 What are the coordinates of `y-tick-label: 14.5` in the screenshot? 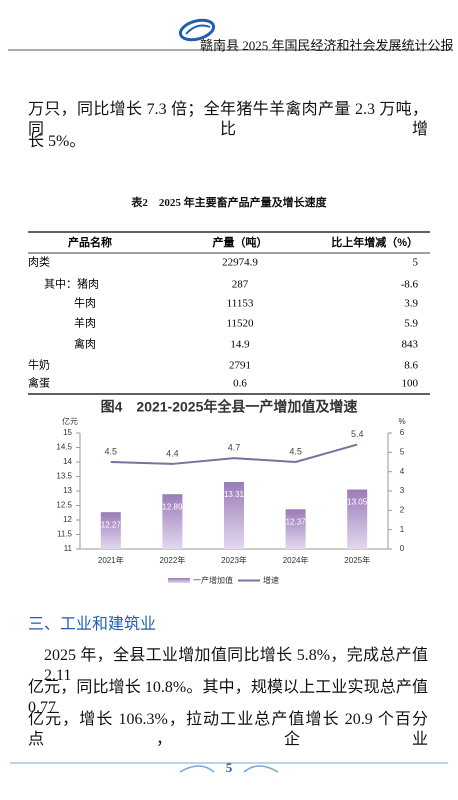 It's located at (64, 447).